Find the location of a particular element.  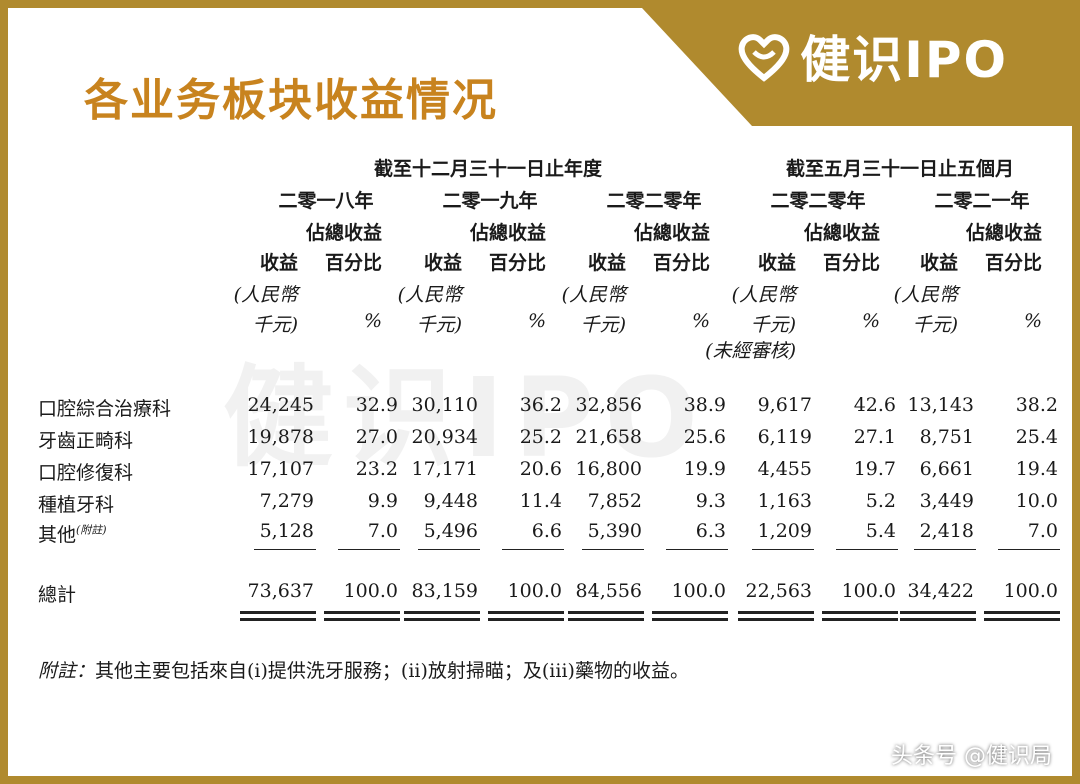

cell-percent: 27.1 is located at coordinates (874, 437).